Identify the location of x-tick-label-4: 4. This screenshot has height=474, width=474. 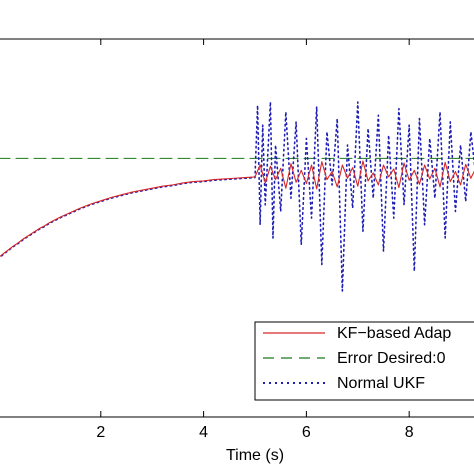
(203, 432).